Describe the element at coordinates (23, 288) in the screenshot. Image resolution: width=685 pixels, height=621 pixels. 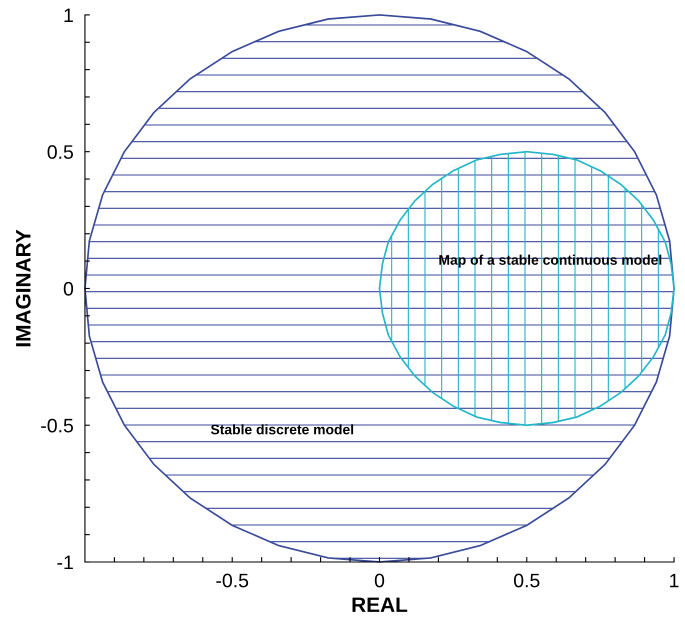
I see `y-axis-title: IMAGINARY` at that location.